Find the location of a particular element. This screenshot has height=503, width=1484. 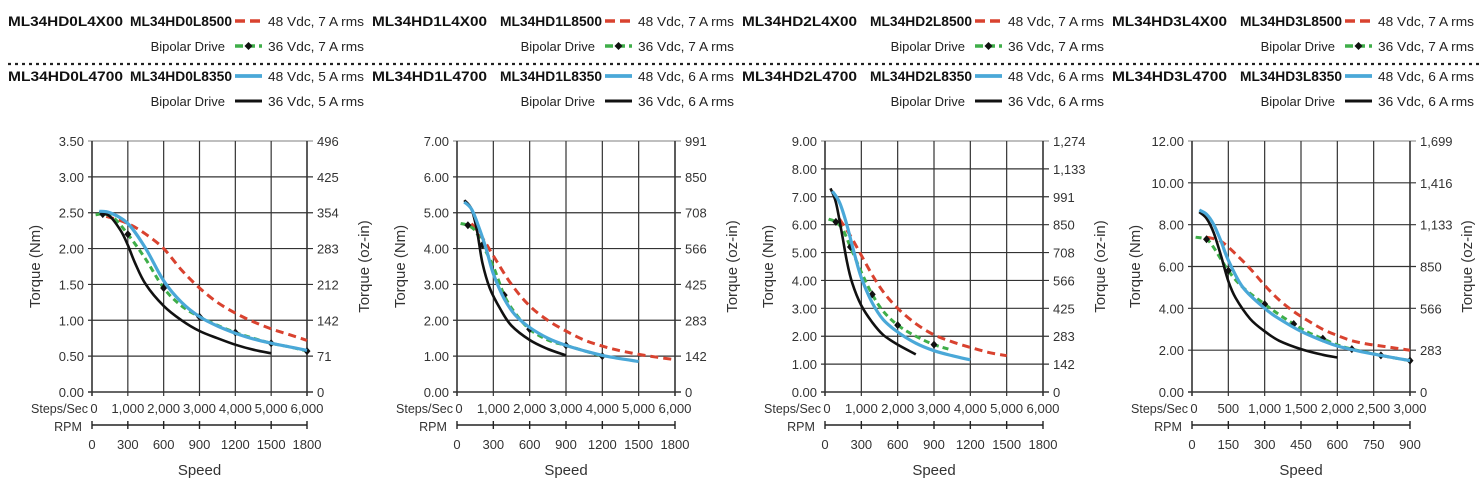

legend-series-label: 36 Vdc, 7 A rms is located at coordinates (316, 46).